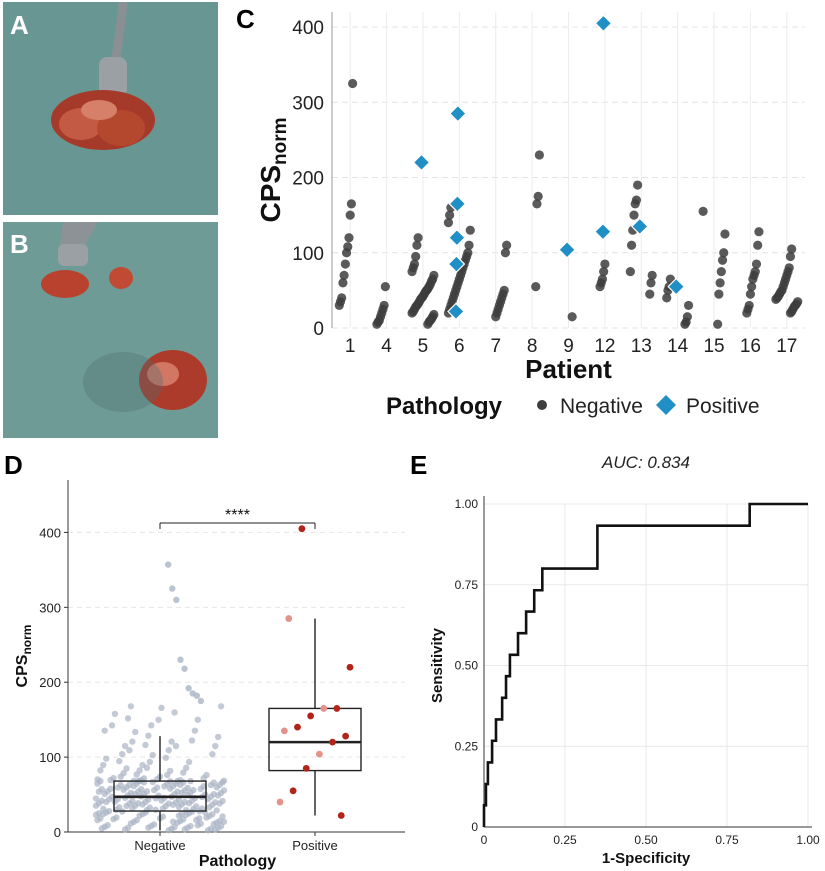  I want to click on c-xtick-label: 16, so click(750, 346).